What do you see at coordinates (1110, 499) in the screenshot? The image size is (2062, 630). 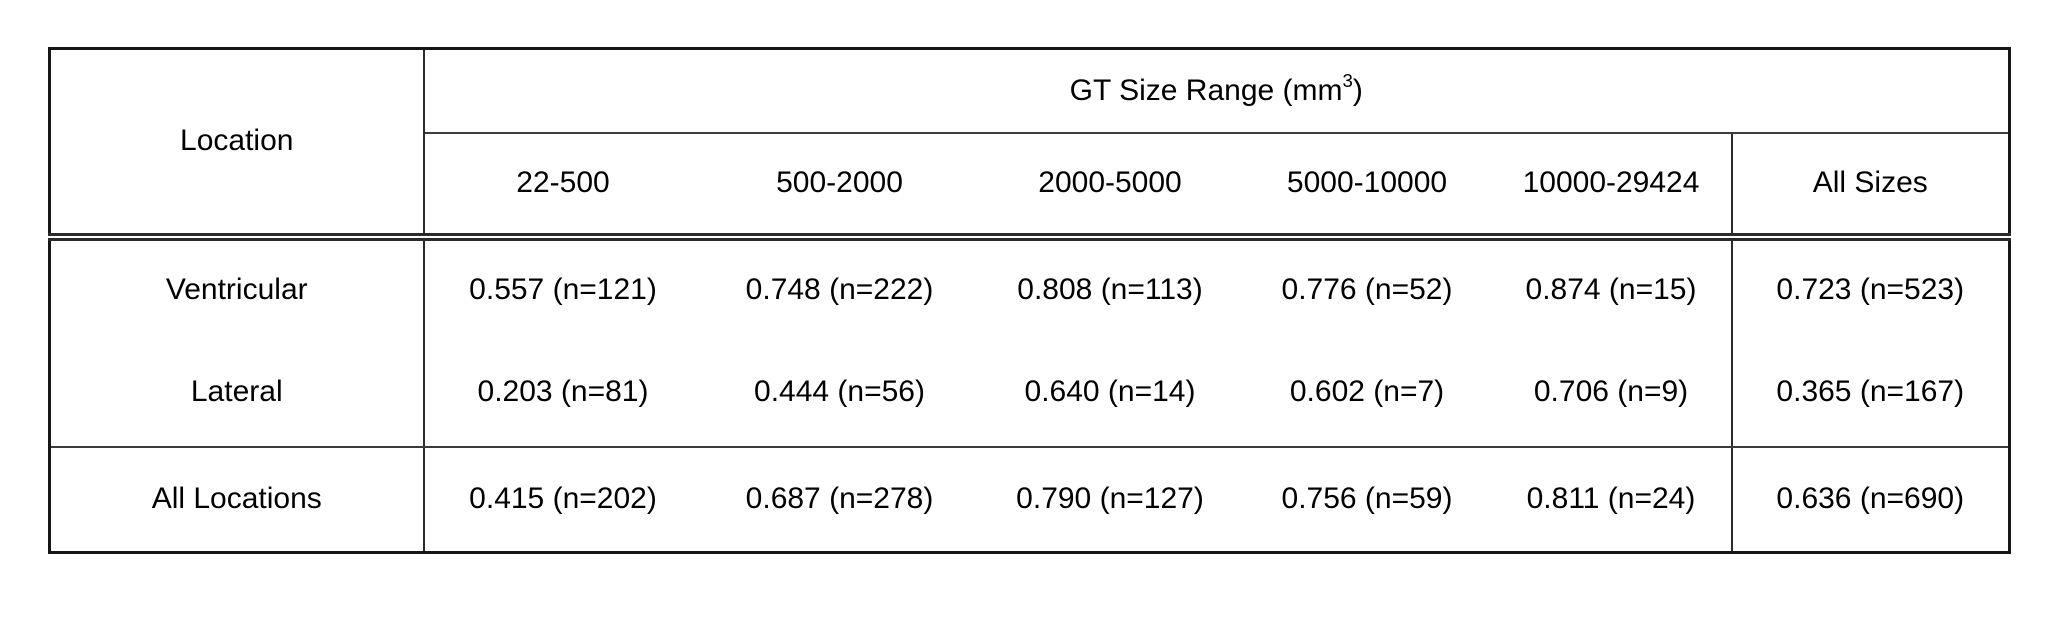 I see `data-cell: 0.790 (n=127)` at bounding box center [1110, 499].